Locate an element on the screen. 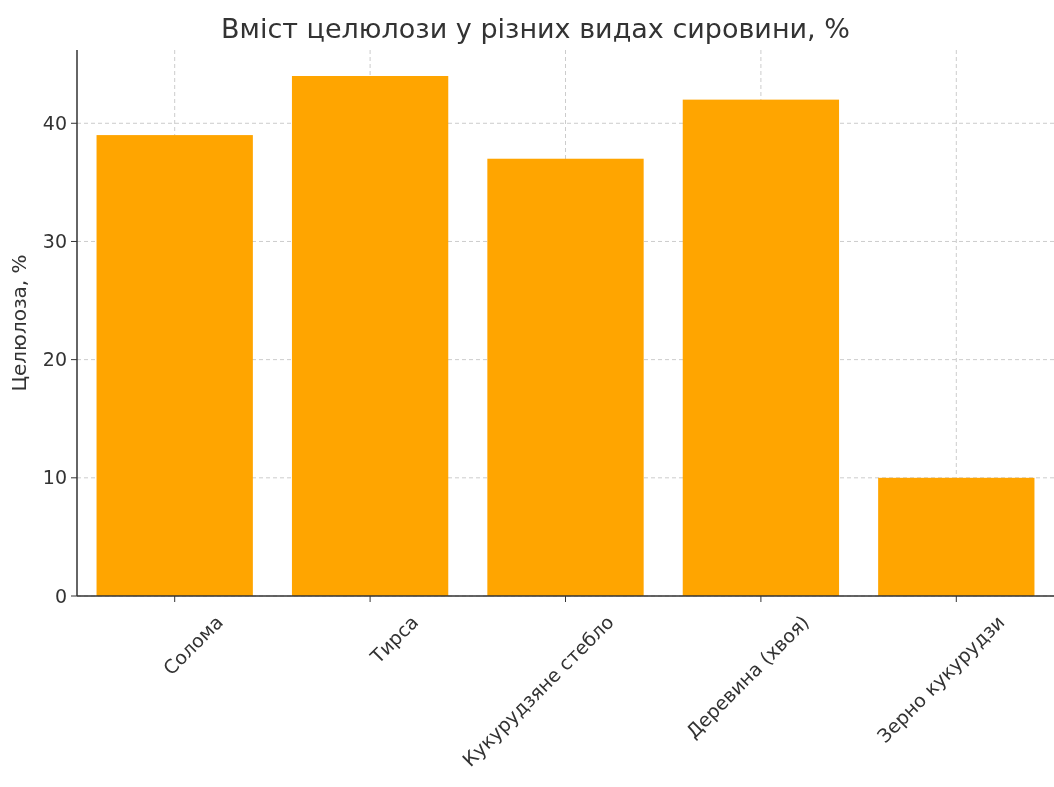 This screenshot has height=787, width=1054. y-tick-label: 20 is located at coordinates (54, 359).